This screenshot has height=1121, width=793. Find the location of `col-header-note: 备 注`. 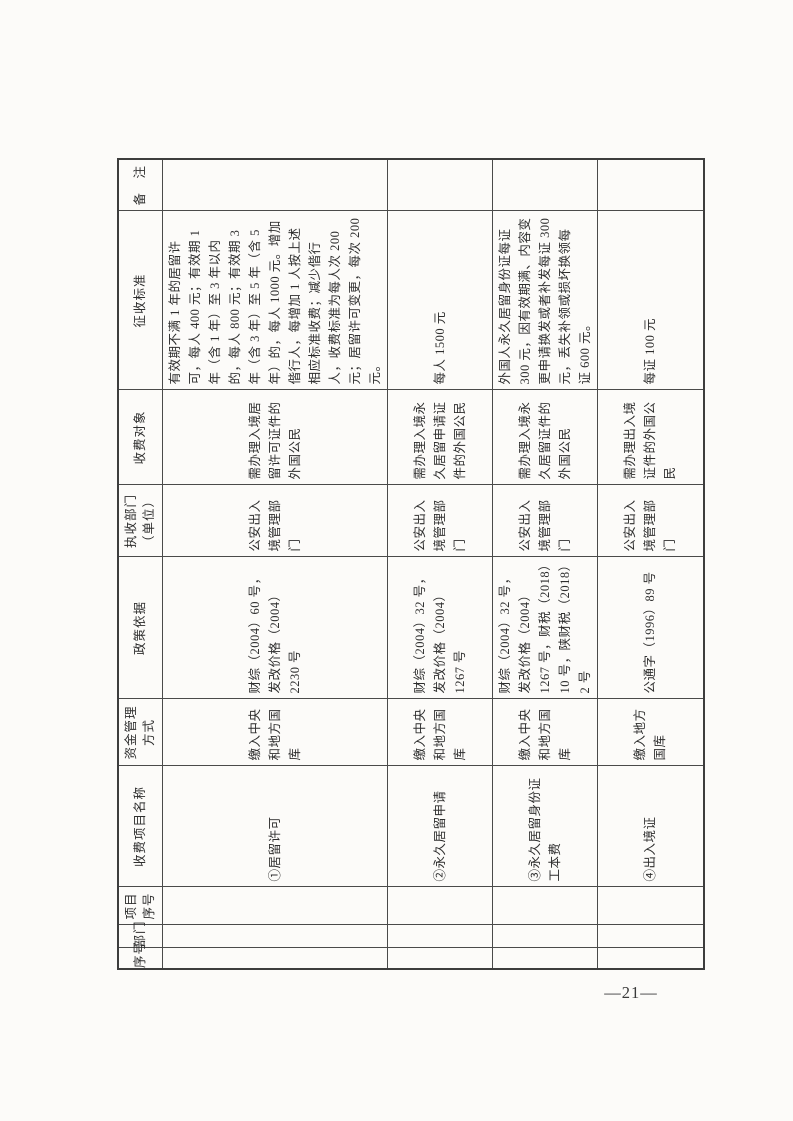

col-header-note: 备 注 is located at coordinates (140, 185).